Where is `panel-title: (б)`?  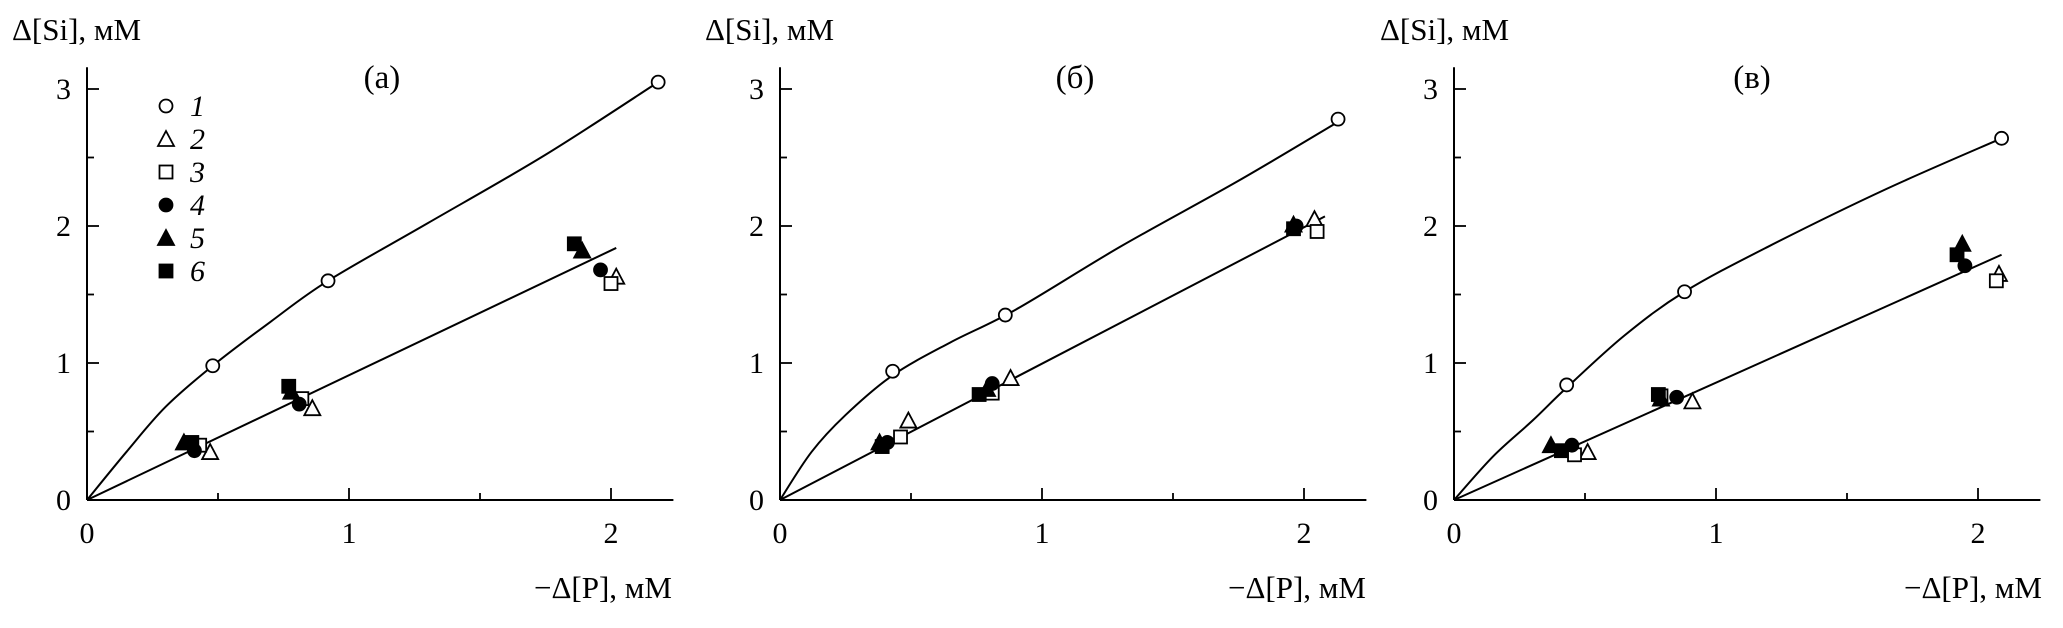 panel-title: (б) is located at coordinates (1075, 78).